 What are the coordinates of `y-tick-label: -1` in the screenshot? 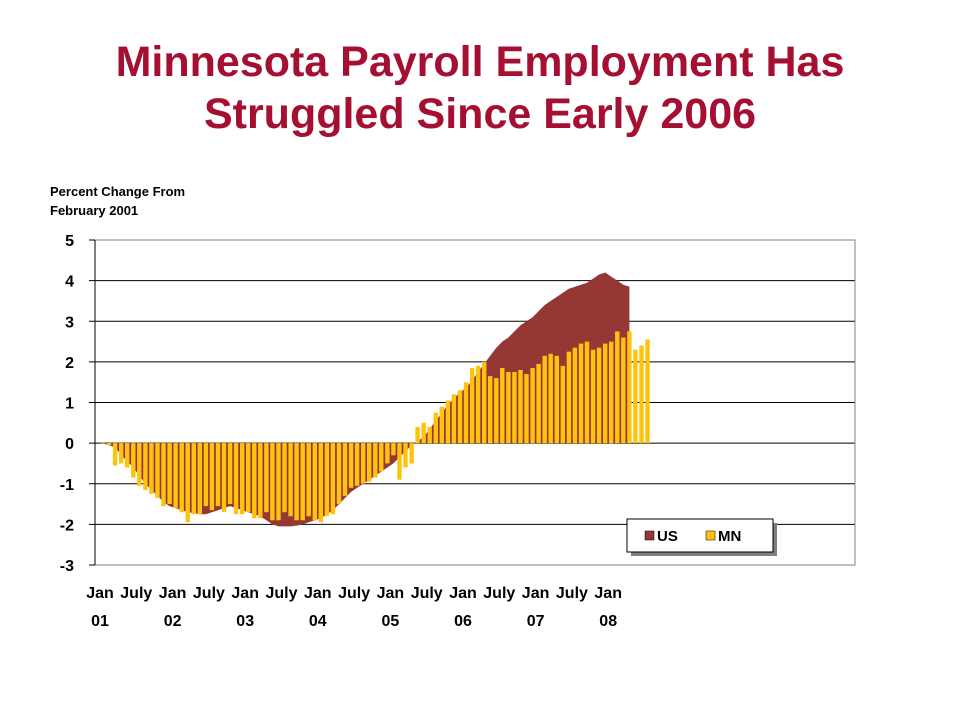 It's located at (67, 485).